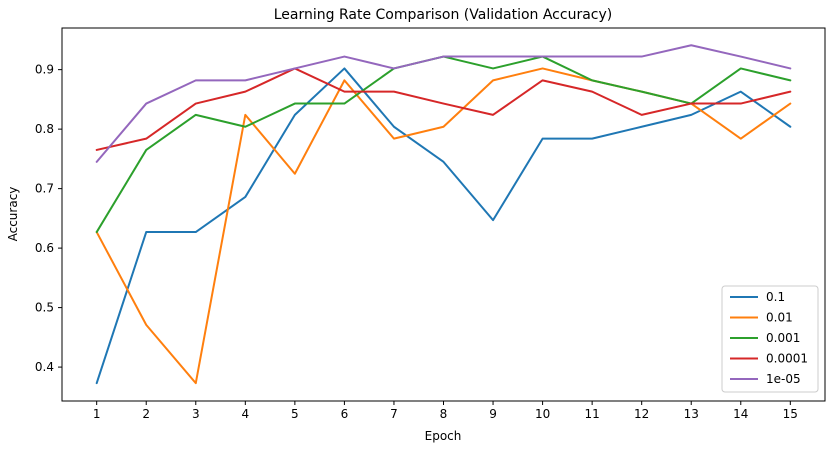 The image size is (837, 452). What do you see at coordinates (196, 414) in the screenshot?
I see `x-tick-label: 3` at bounding box center [196, 414].